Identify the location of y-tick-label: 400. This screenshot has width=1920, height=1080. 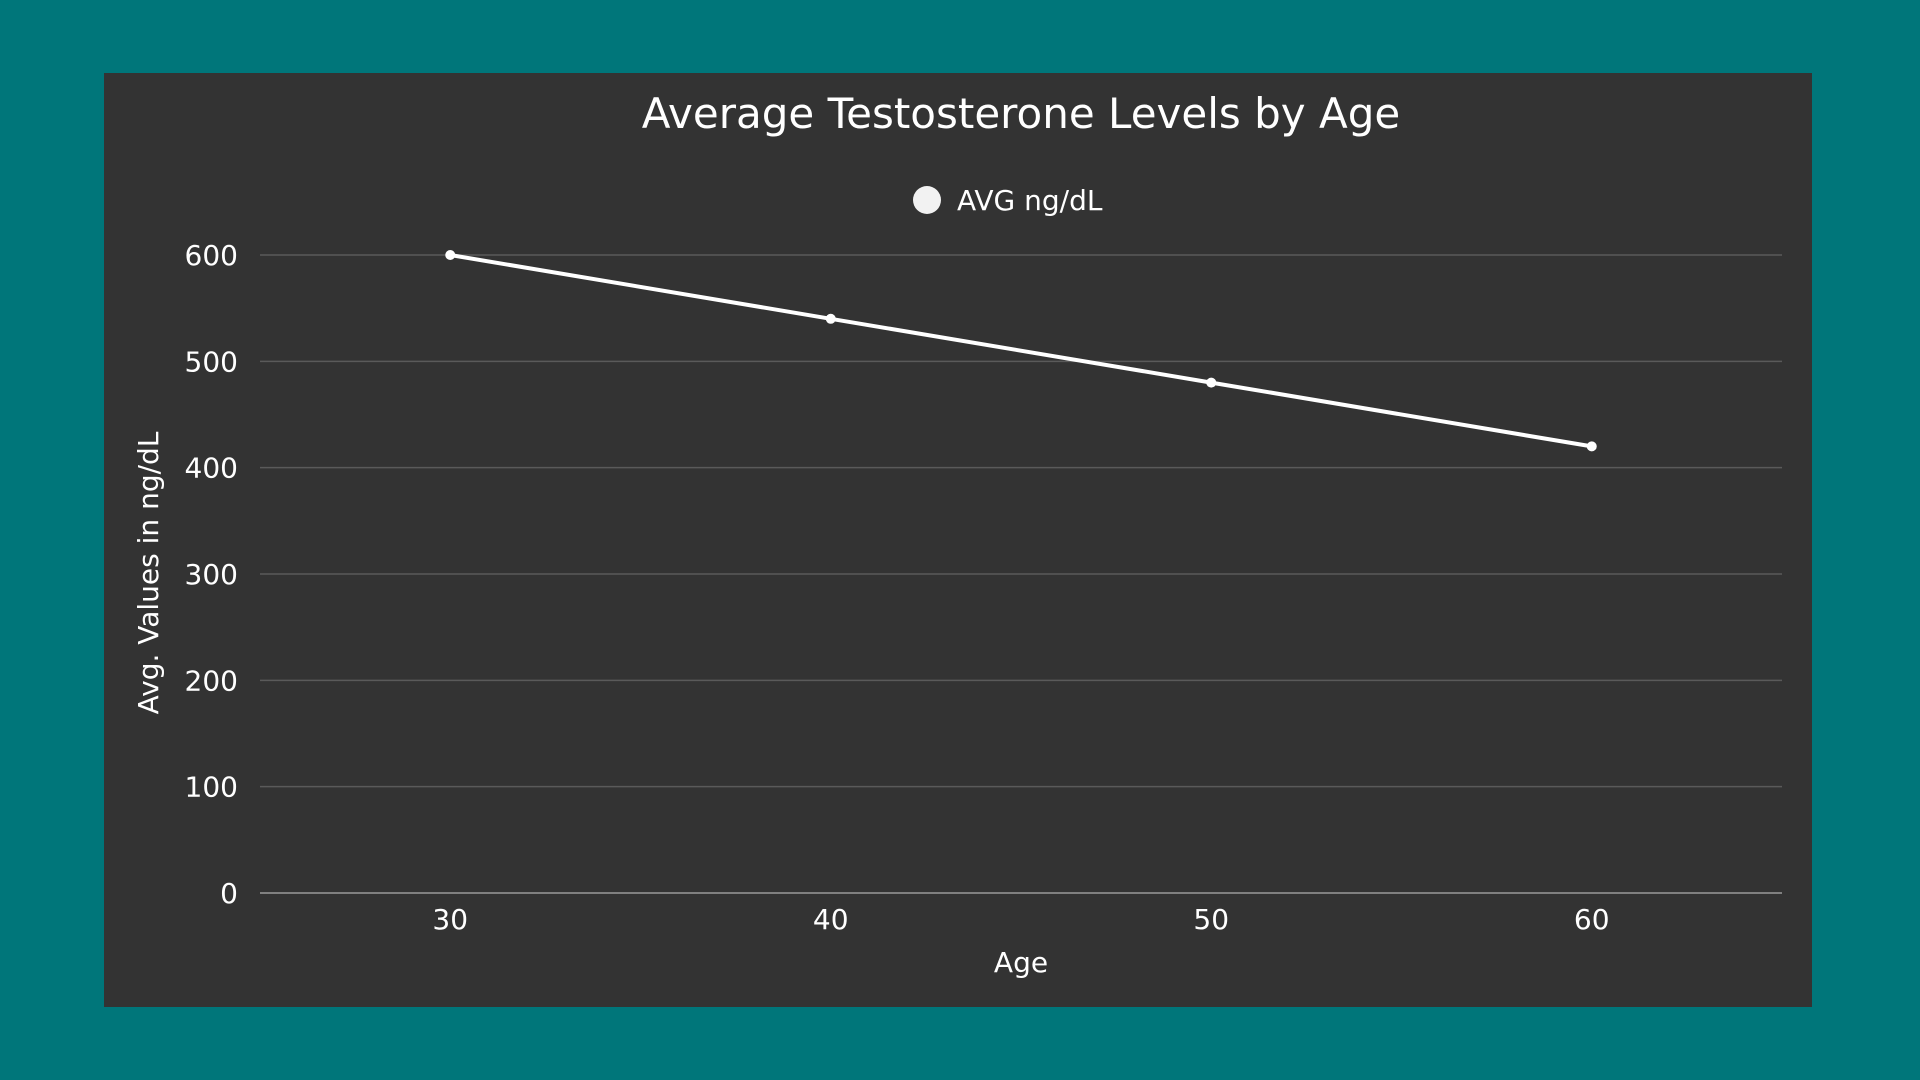
(211, 468).